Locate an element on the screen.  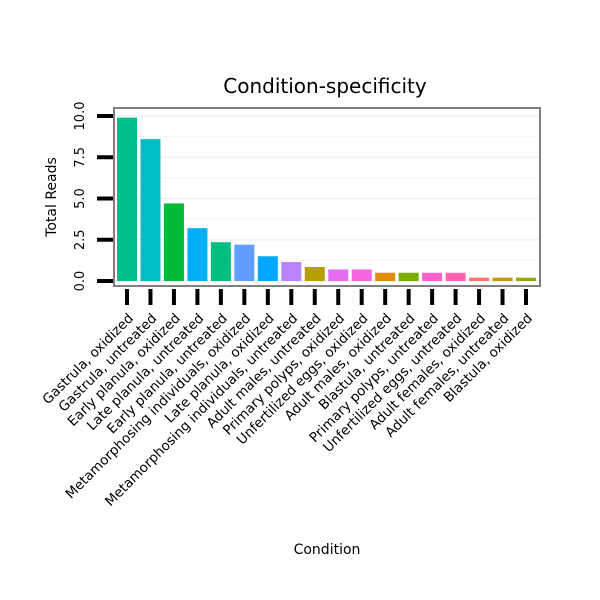
chart-title: Condition-specificity is located at coordinates (325, 86).